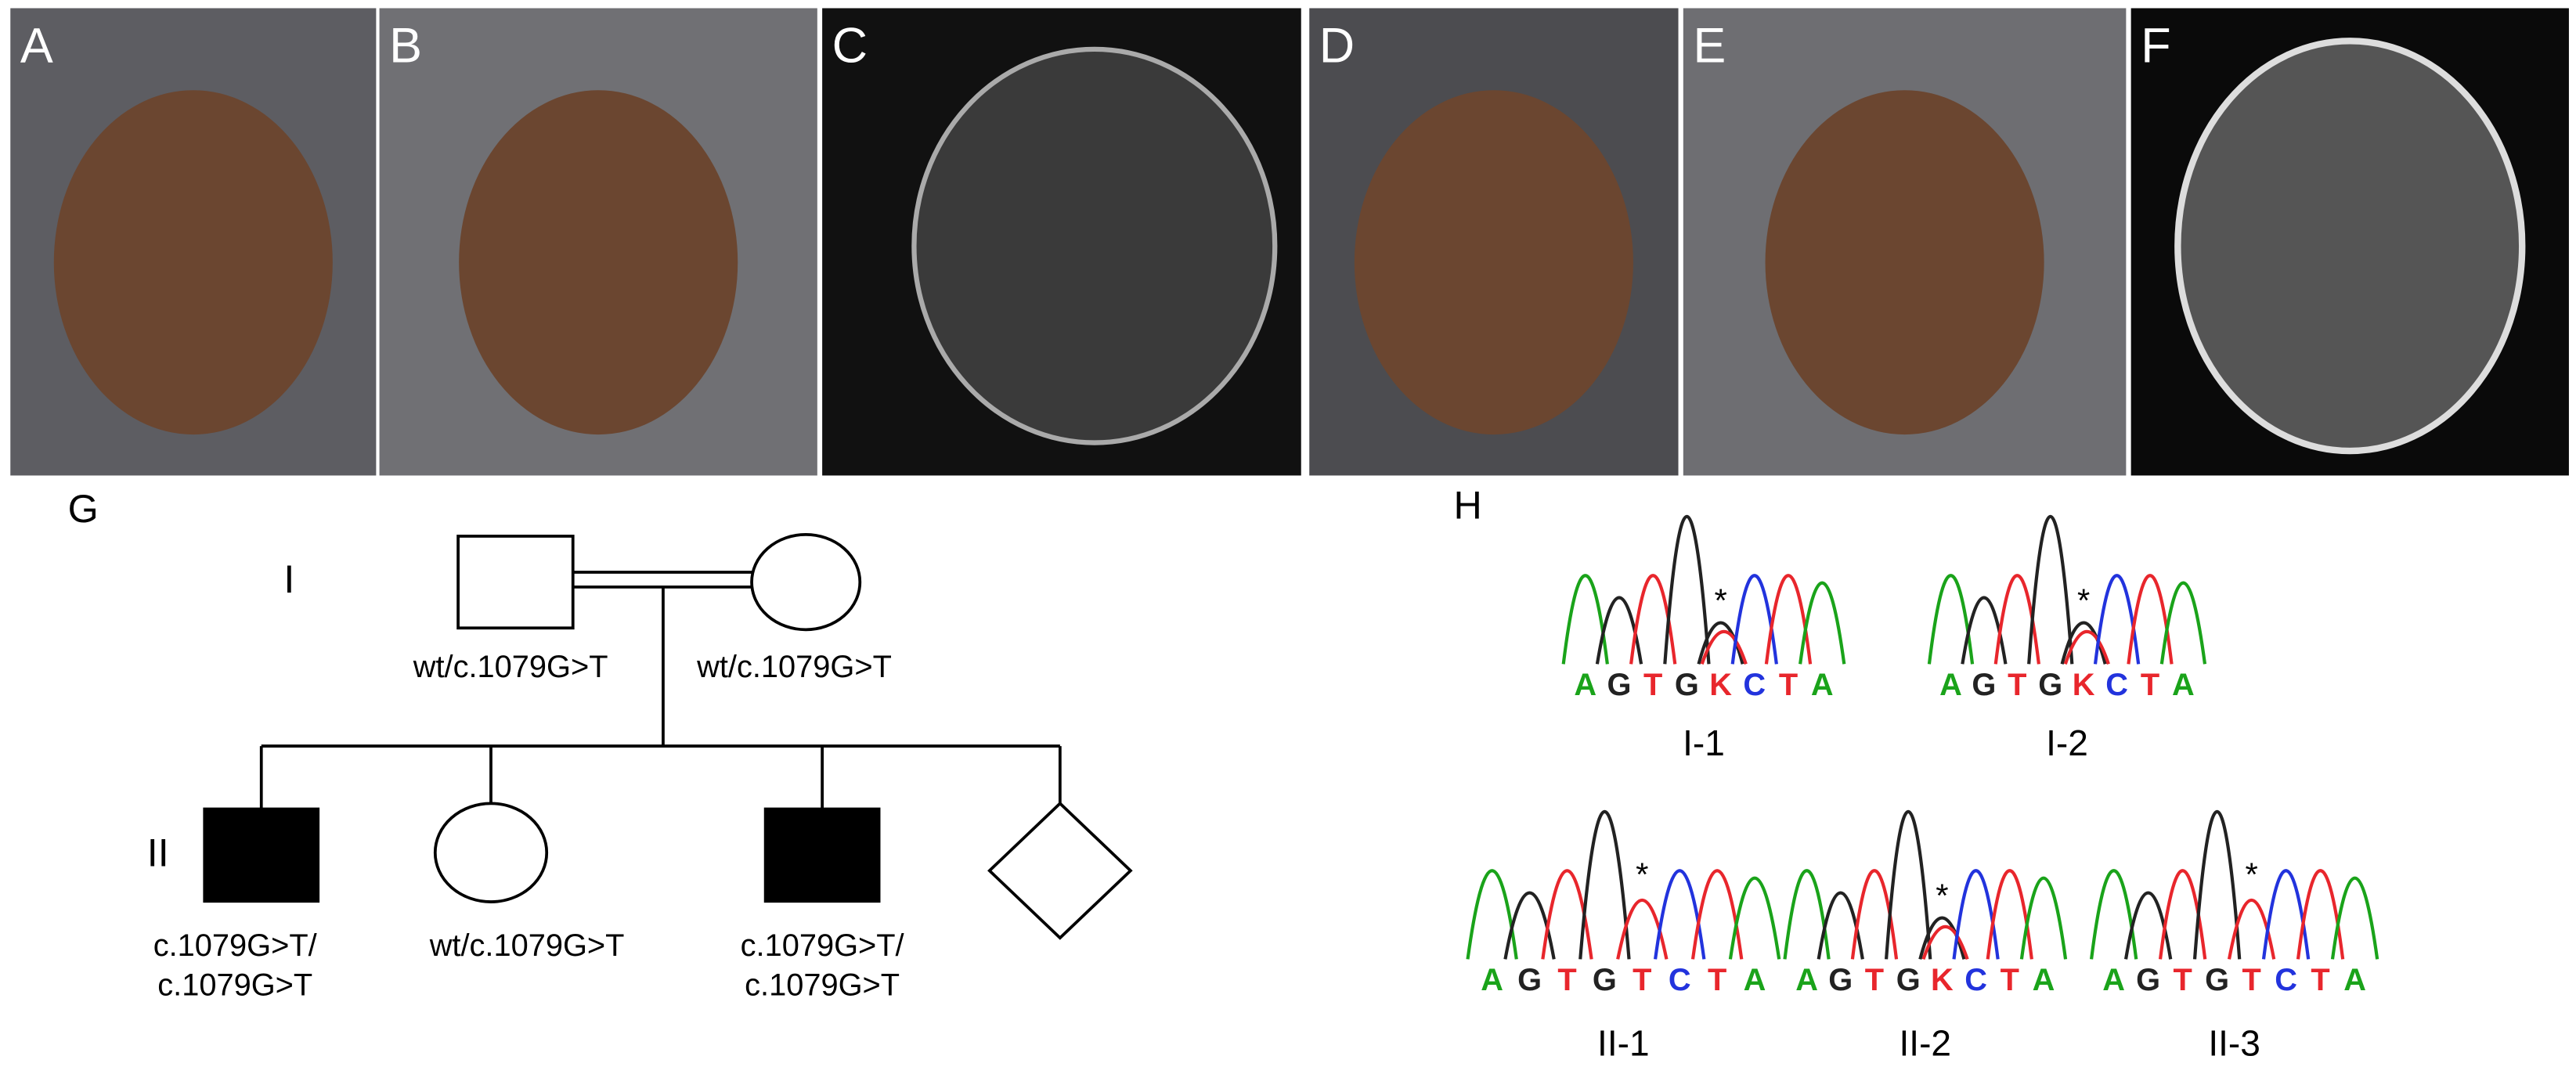  I want to click on male-unaffected, so click(515, 583).